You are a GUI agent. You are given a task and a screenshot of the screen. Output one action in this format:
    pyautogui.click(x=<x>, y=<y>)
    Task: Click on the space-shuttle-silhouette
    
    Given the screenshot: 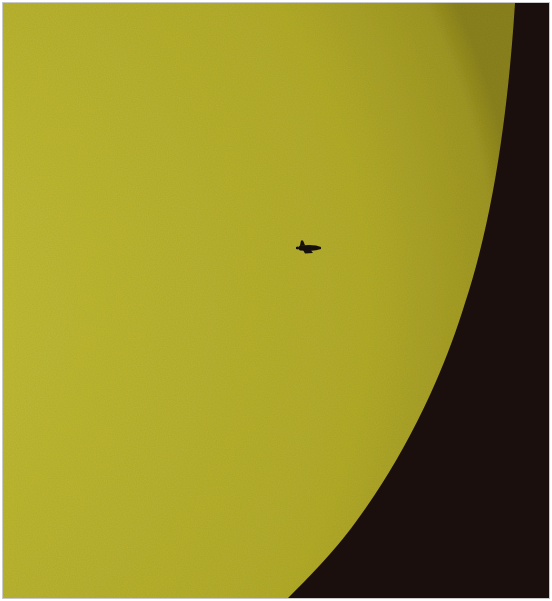 What is the action you would take?
    pyautogui.click(x=308, y=247)
    